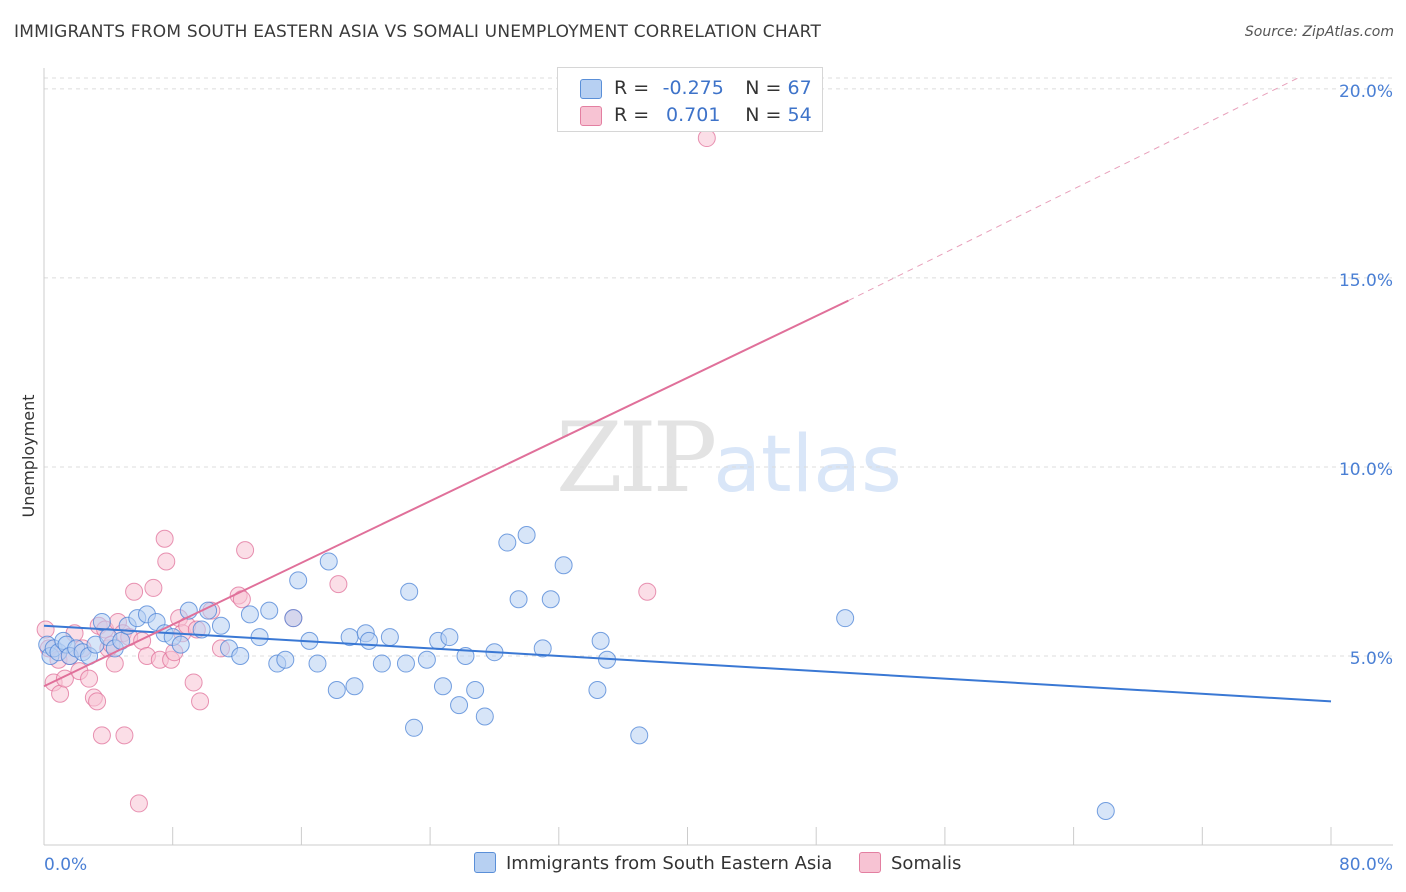 The height and width of the screenshot is (892, 1406). I want to click on legend-n-value-sea: 67, so click(799, 88).